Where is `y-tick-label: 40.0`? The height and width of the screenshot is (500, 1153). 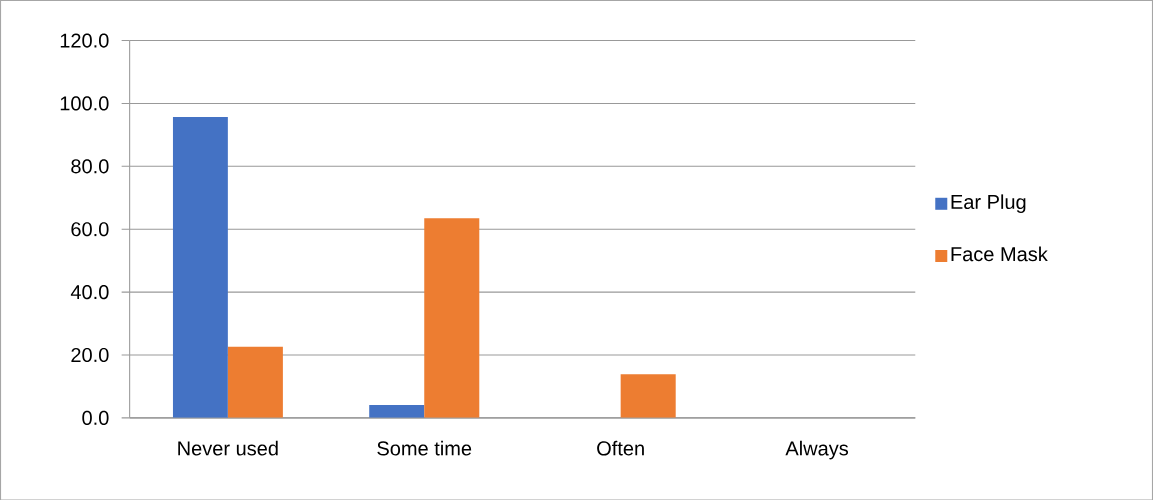
y-tick-label: 40.0 is located at coordinates (89, 291).